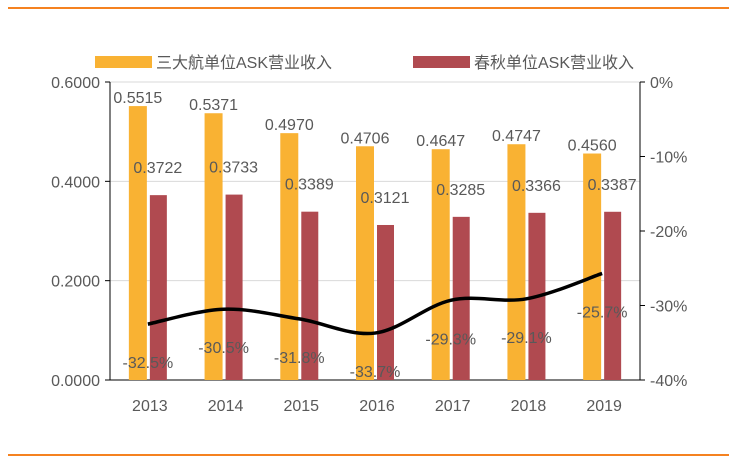 The height and width of the screenshot is (467, 737). Describe the element at coordinates (301, 406) in the screenshot. I see `x-tick-label: 2015` at that location.